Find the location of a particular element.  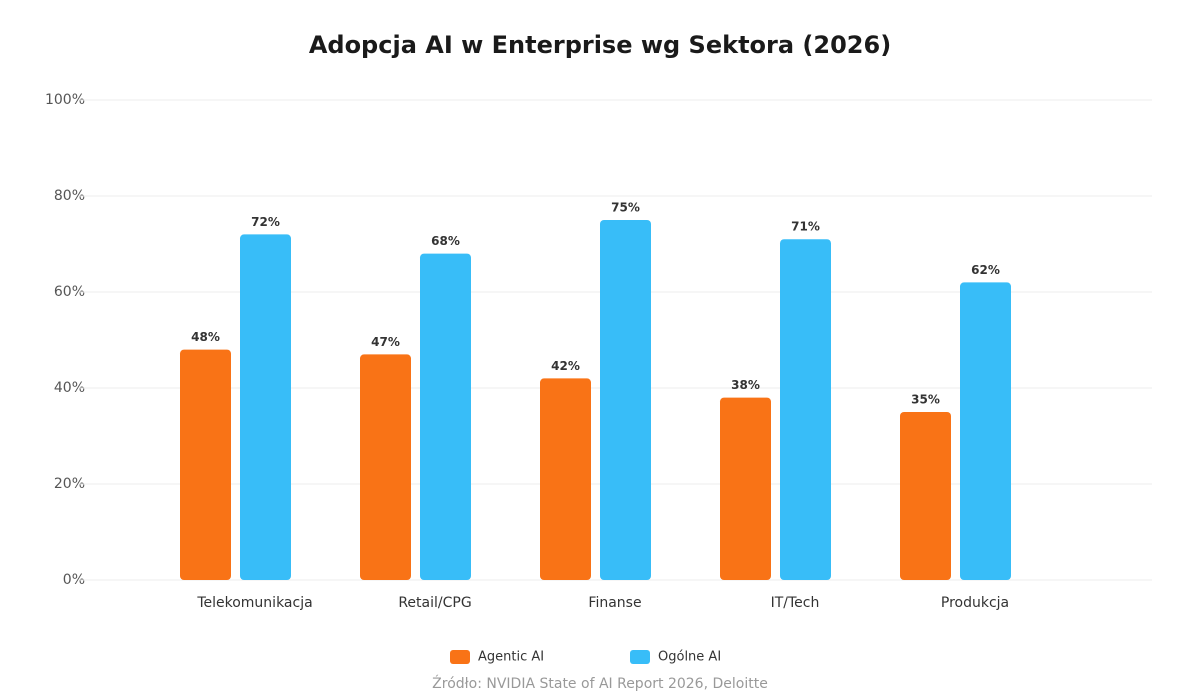

value-label: 42% is located at coordinates (565, 366).